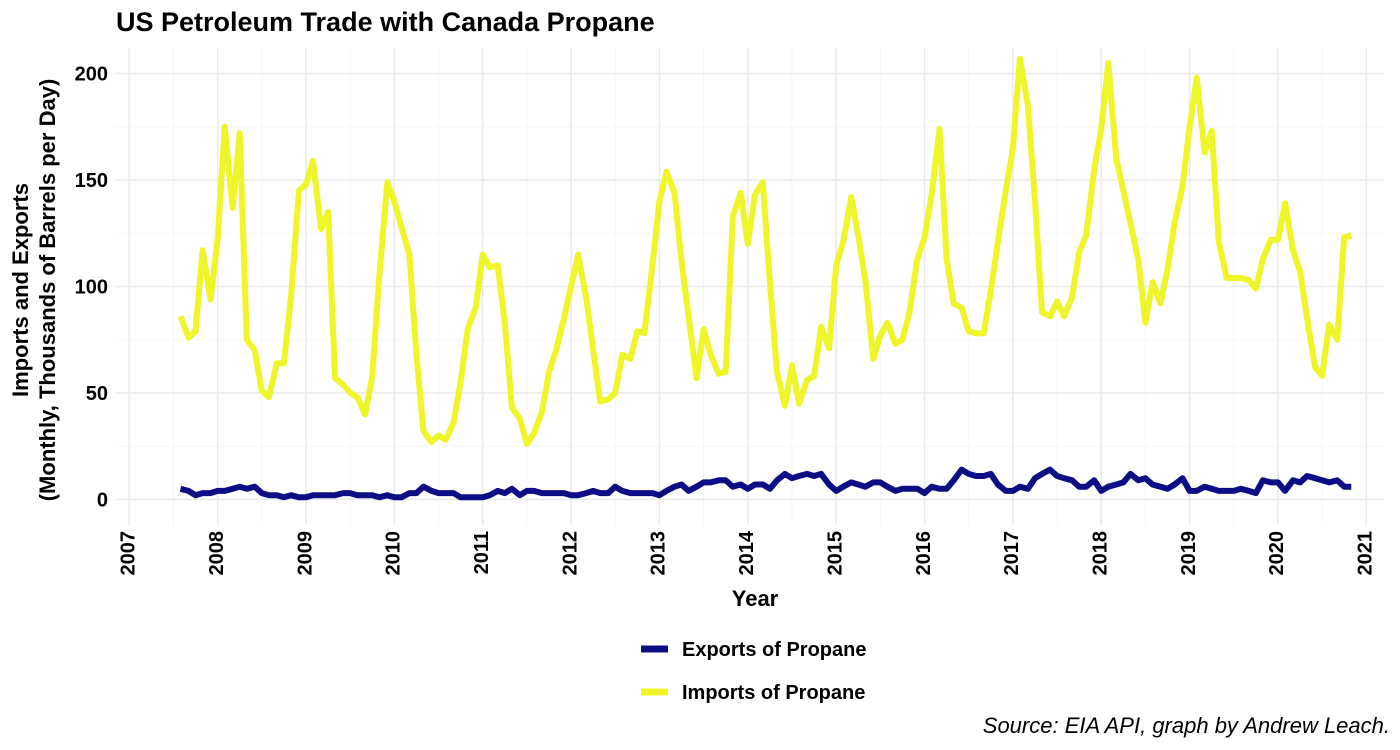 This screenshot has height=750, width=1400. Describe the element at coordinates (394, 553) in the screenshot. I see `x-tick-label: 2010` at that location.